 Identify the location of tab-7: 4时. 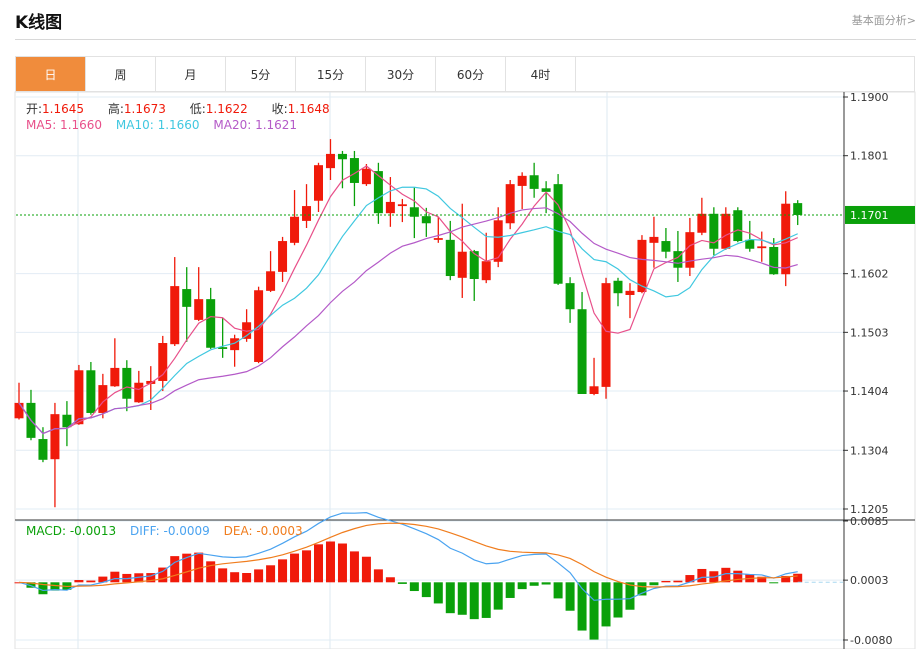
(541, 74).